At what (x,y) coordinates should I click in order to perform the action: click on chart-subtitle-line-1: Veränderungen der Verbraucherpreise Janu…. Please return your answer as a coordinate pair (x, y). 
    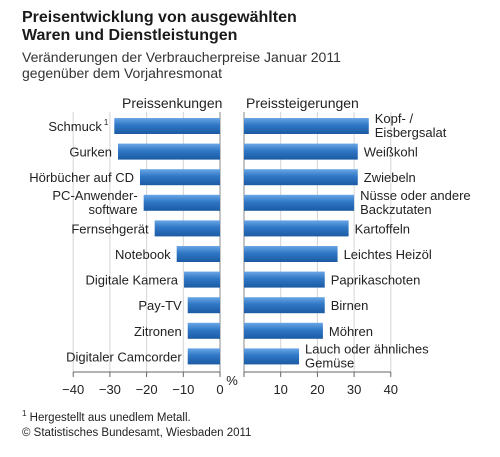
    Looking at the image, I should click on (181, 57).